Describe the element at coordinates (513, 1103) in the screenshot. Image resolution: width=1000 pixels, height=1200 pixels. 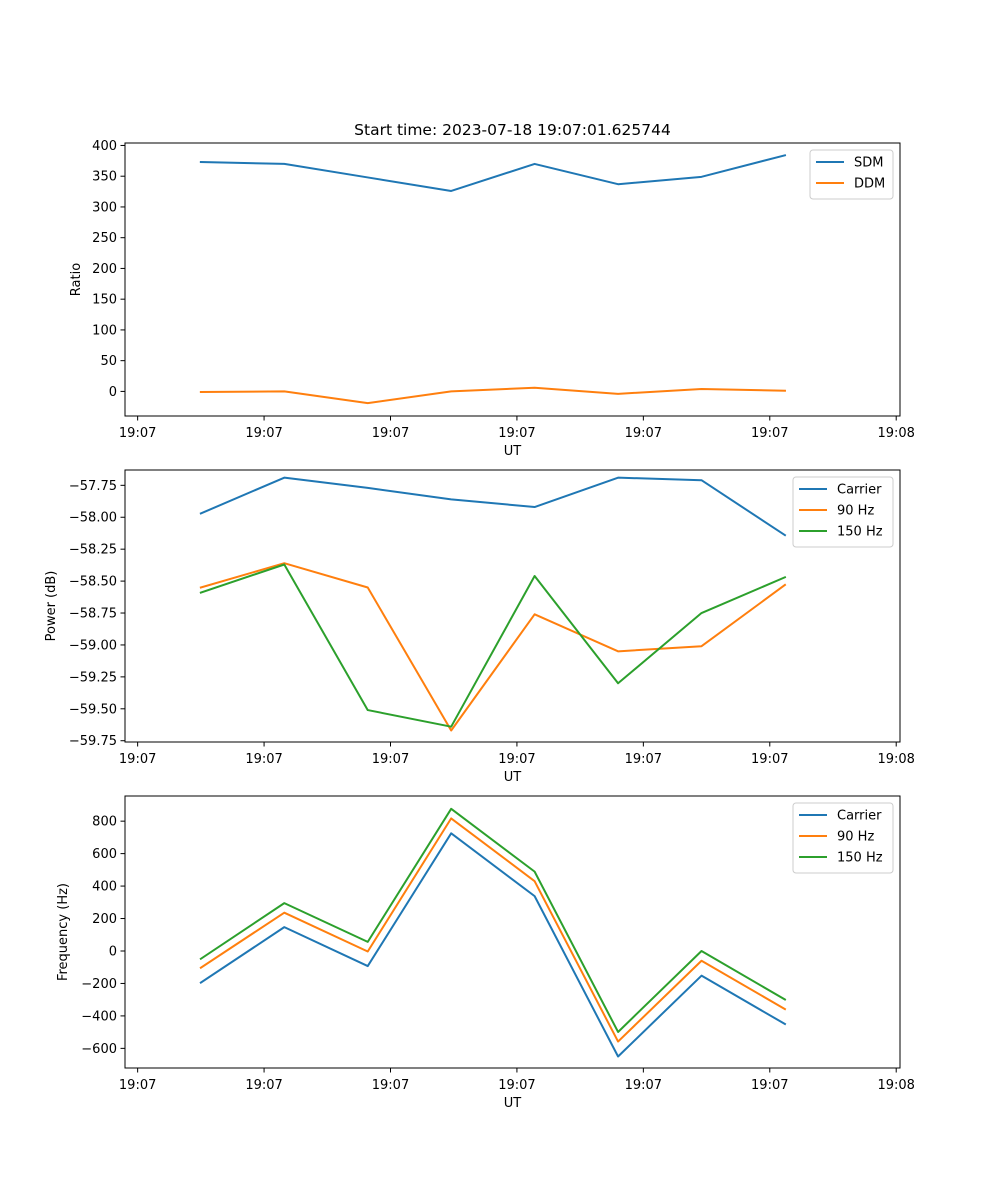
I see `frequency-x-axis-label: UT` at that location.